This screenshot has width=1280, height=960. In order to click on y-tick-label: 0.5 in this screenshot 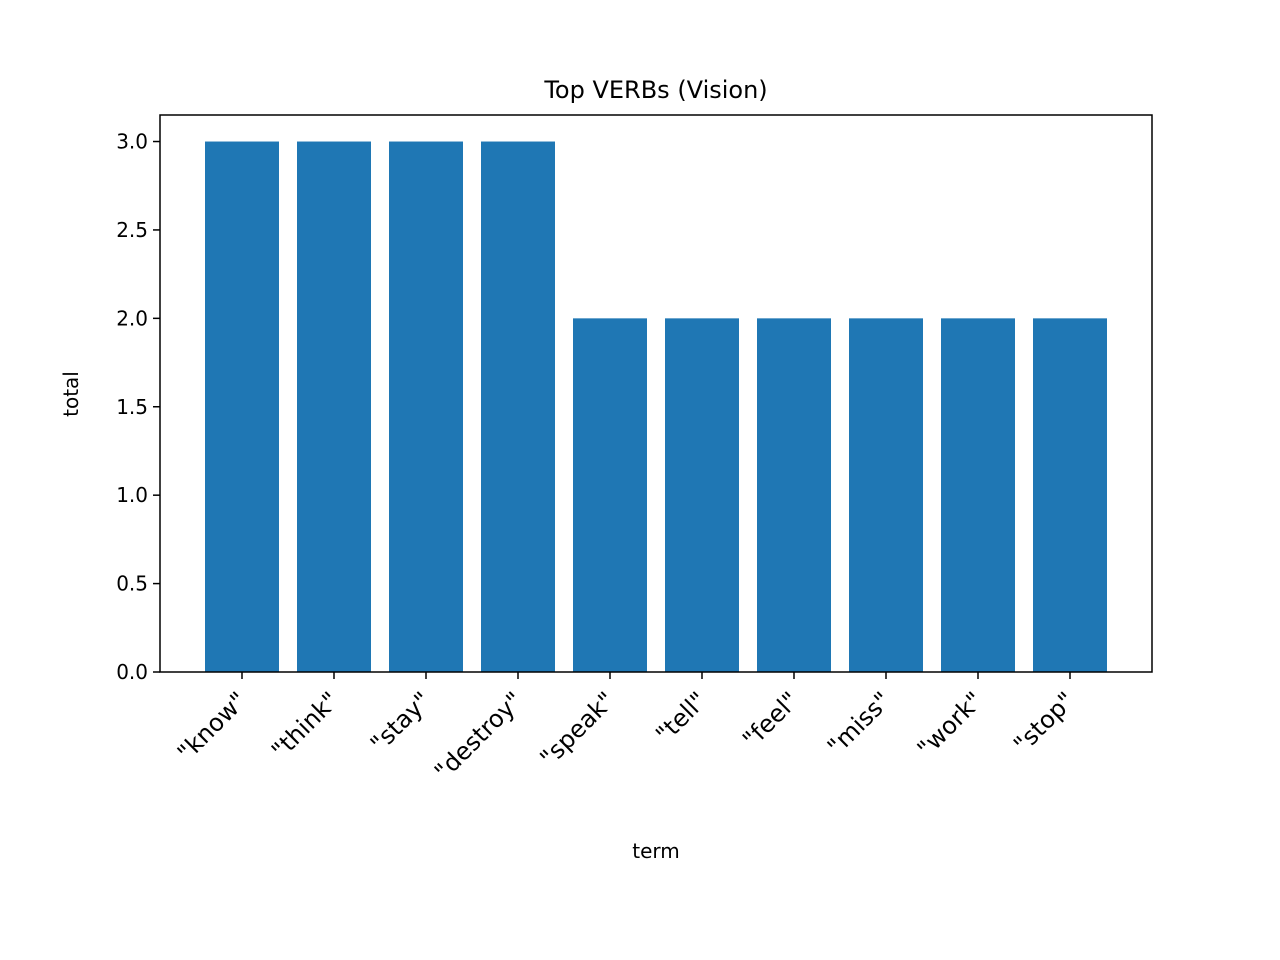, I will do `click(132, 584)`.